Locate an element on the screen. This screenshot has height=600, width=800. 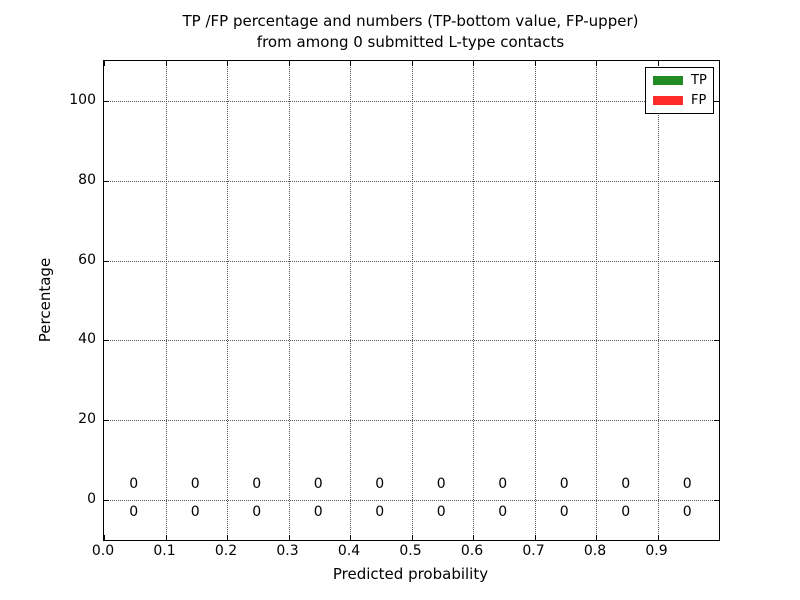
legend-label-tp: TP is located at coordinates (699, 80).